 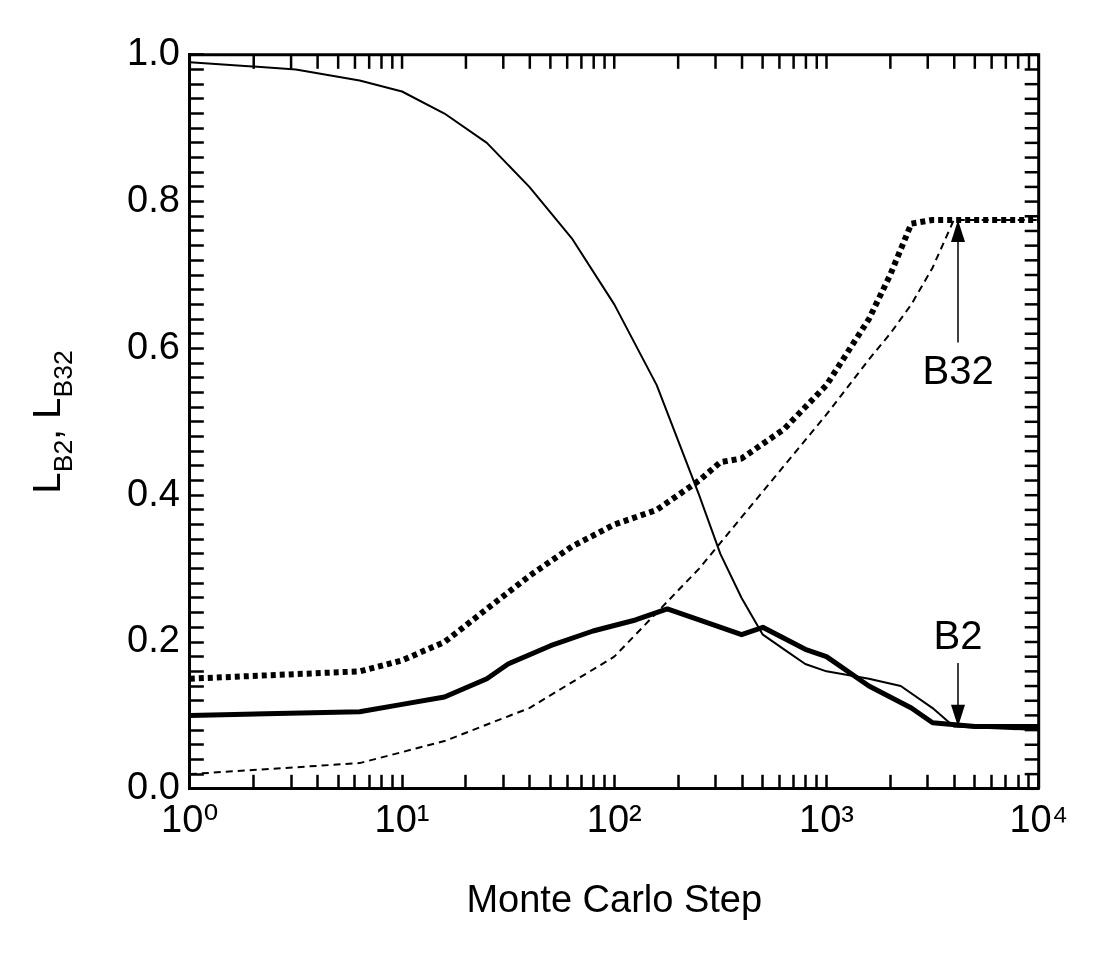 What do you see at coordinates (958, 371) in the screenshot?
I see `annotation: B32` at bounding box center [958, 371].